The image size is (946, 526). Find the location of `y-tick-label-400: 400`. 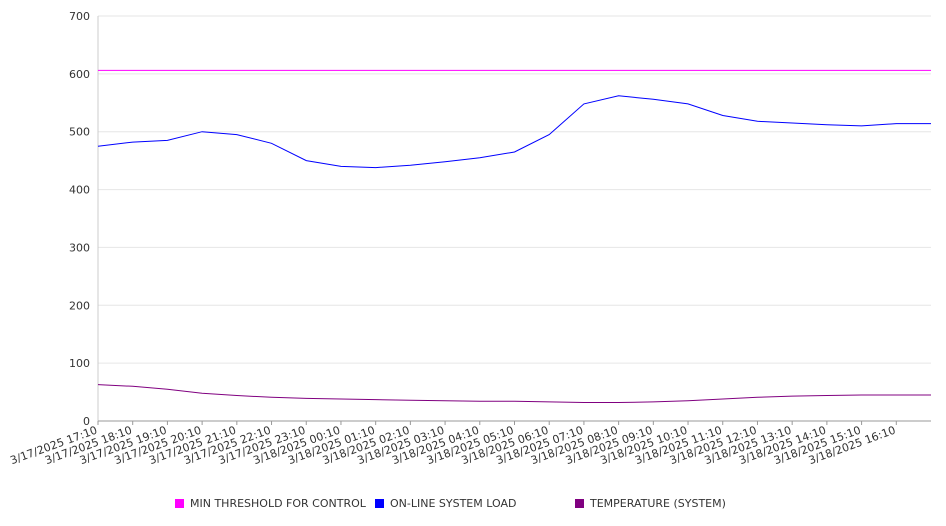

y-tick-label-400: 400 is located at coordinates (79, 190).